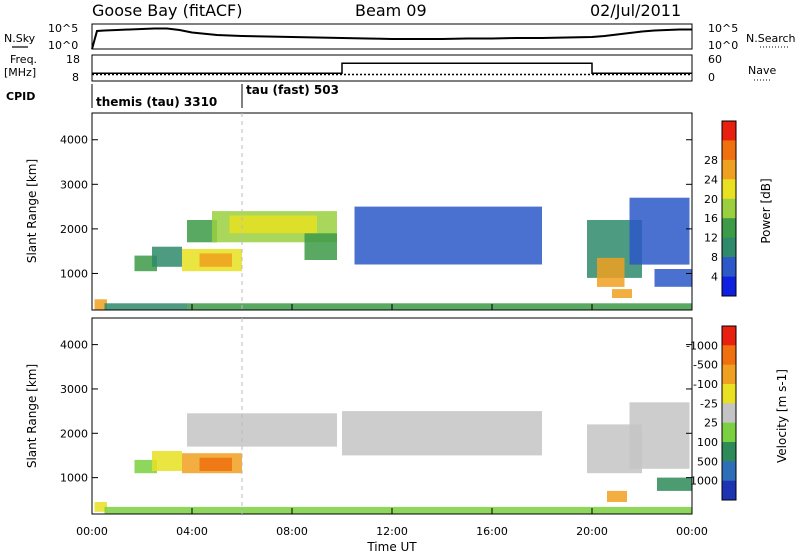 This screenshot has width=800, height=554. What do you see at coordinates (707, 442) in the screenshot?
I see `colorbar-tick-label: 100` at bounding box center [707, 442].